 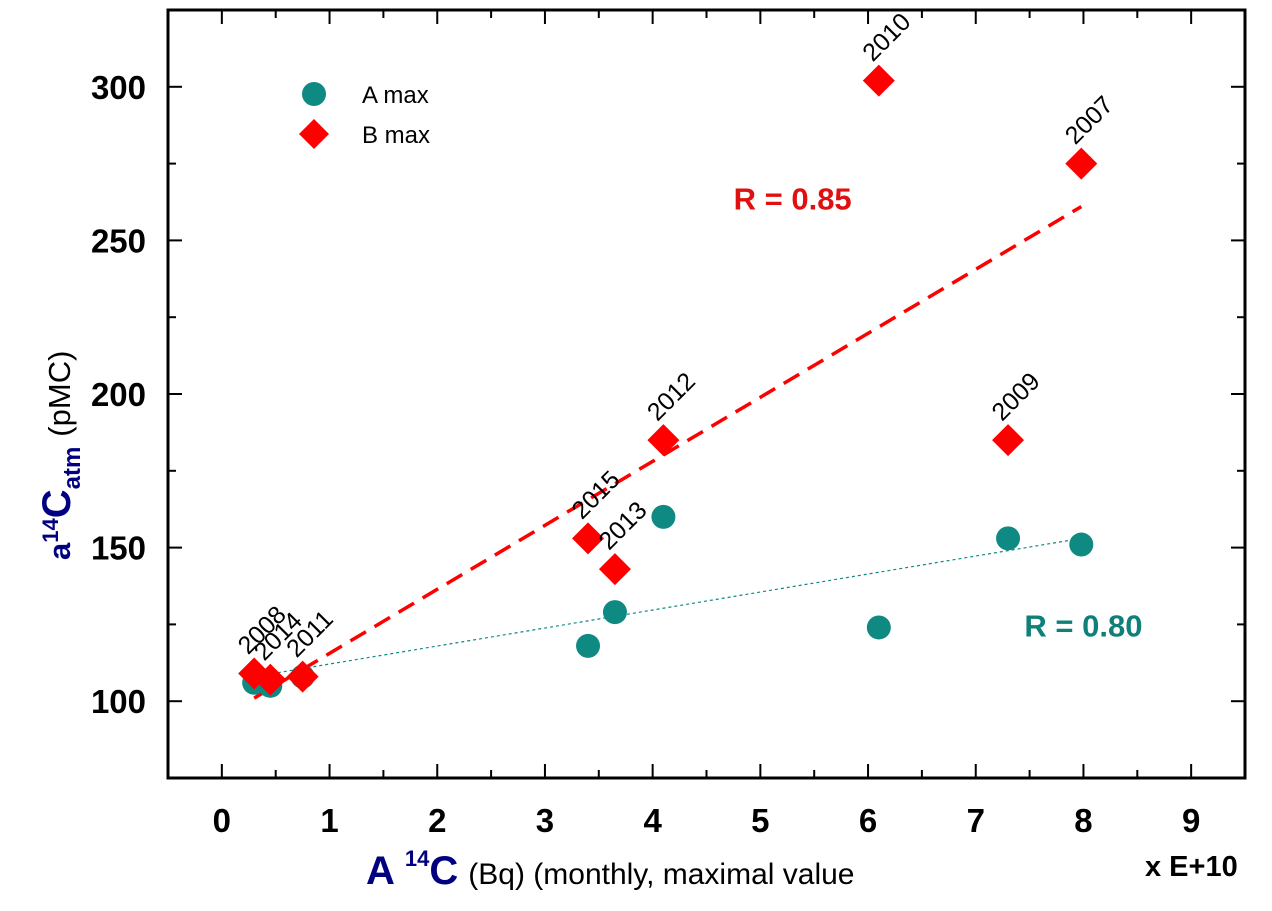 What do you see at coordinates (545, 820) in the screenshot?
I see `x-tick-label: 3` at bounding box center [545, 820].